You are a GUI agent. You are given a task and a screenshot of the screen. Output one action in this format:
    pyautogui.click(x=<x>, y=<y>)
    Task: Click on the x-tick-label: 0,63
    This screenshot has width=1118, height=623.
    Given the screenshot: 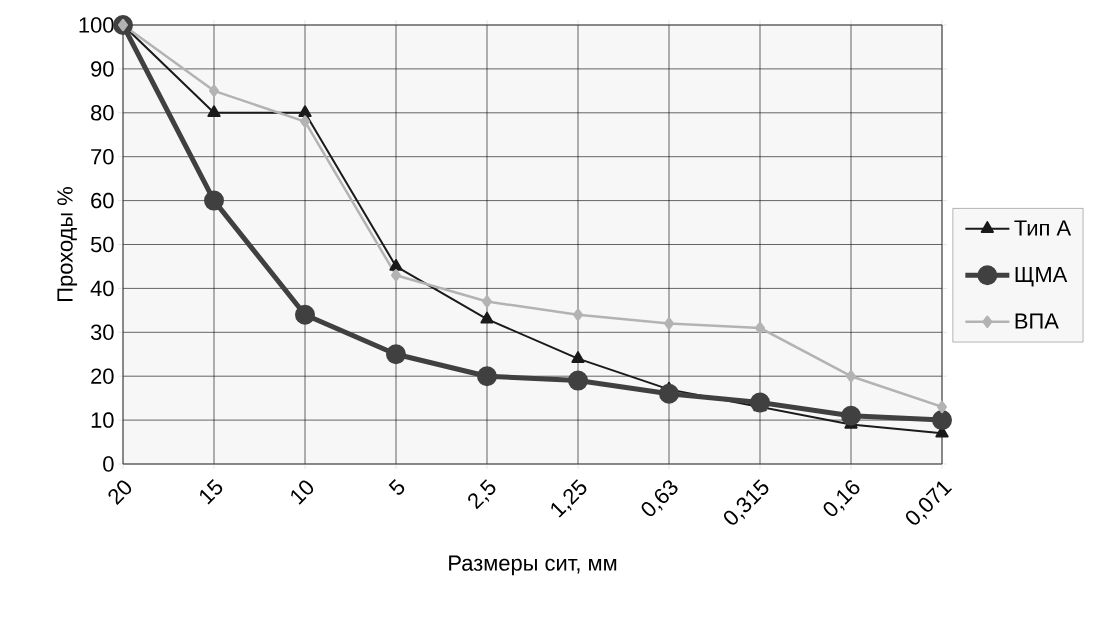 What is the action you would take?
    pyautogui.click(x=659, y=498)
    